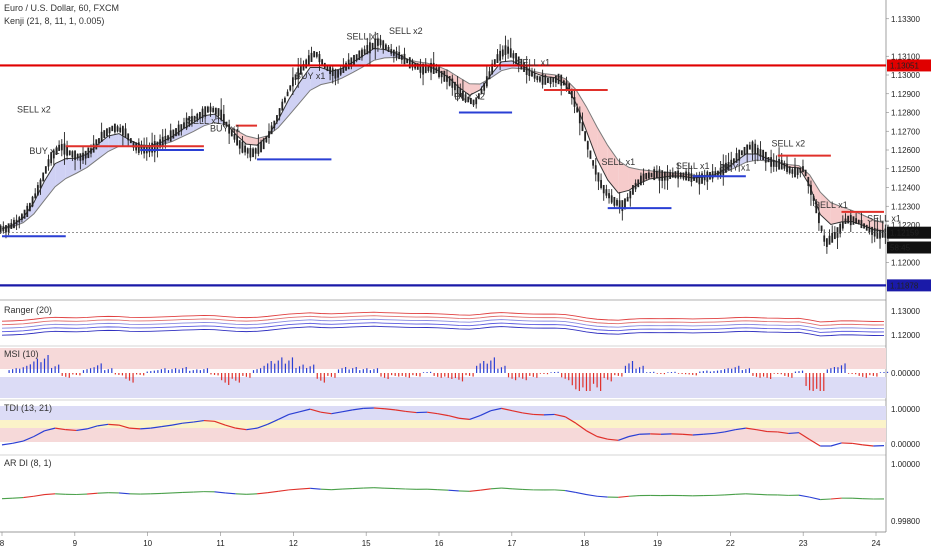  I want to click on pane-tick-label: 1.12000, so click(905, 335).